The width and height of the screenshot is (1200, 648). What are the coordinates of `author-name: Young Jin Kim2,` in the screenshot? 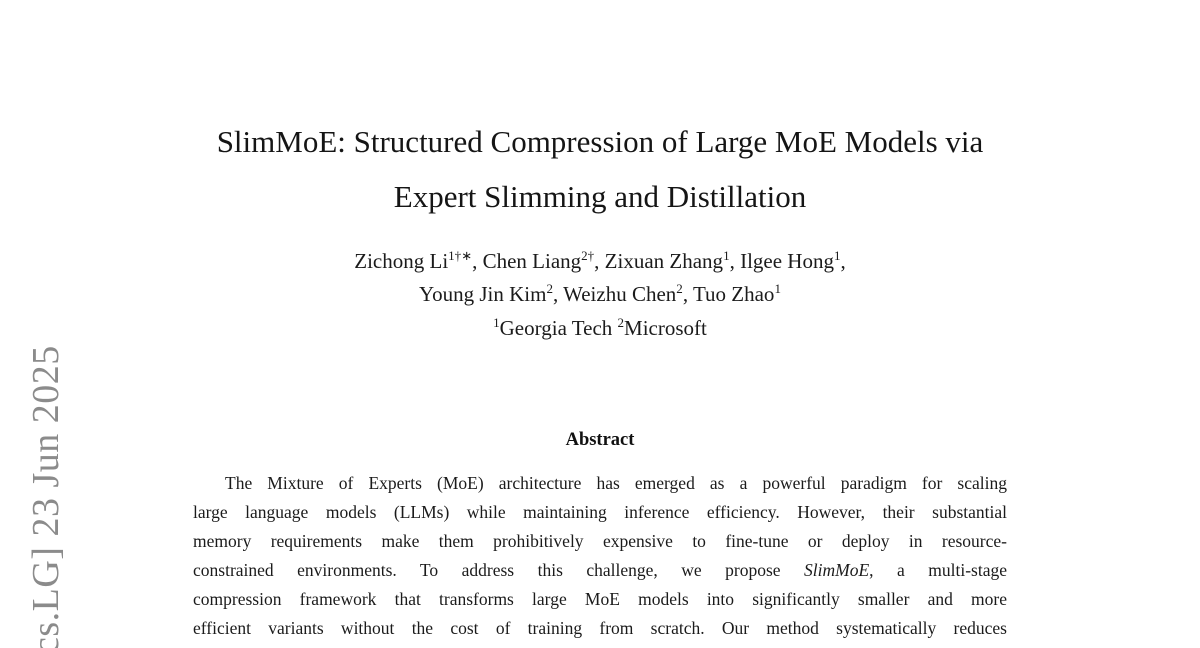 It's located at (491, 294).